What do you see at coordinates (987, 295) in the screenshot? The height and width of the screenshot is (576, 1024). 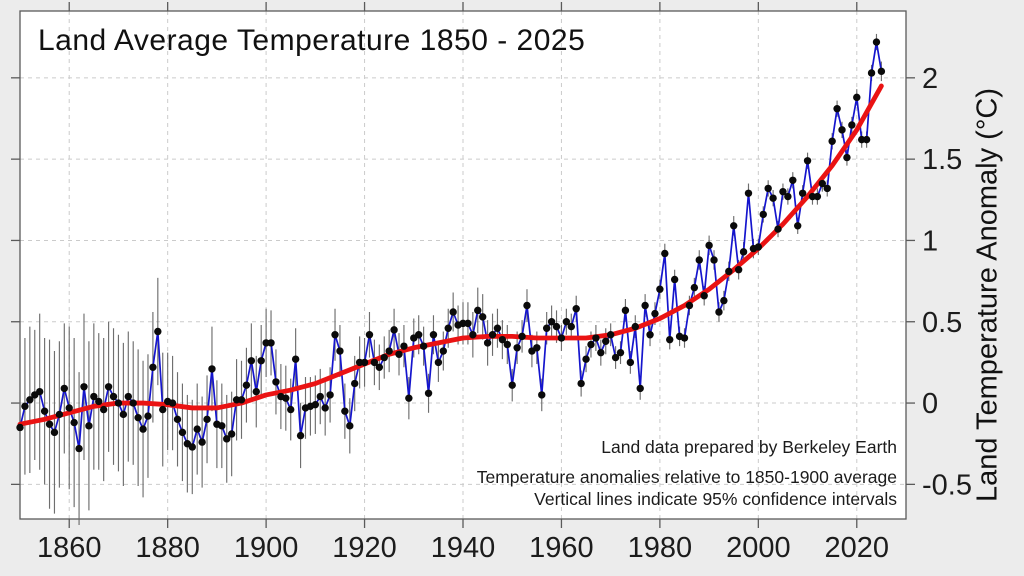 I see `y-axis-title: Land Temperature Anomaly (°C)` at bounding box center [987, 295].